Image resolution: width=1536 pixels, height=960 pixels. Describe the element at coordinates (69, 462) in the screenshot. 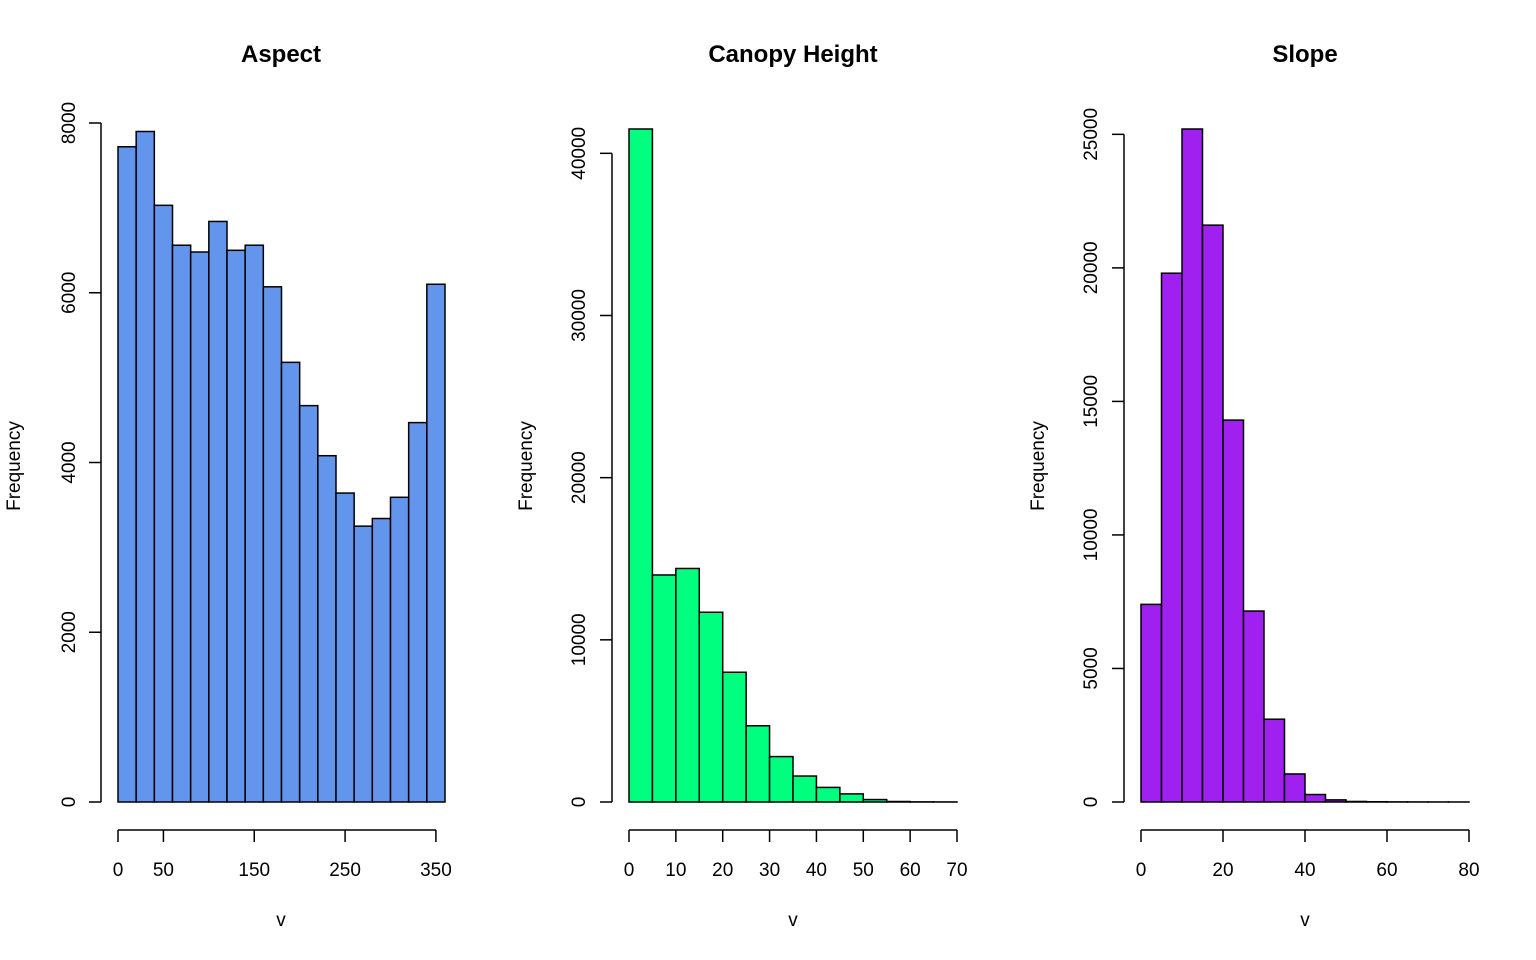

I see `y-tick-label: 4000` at that location.